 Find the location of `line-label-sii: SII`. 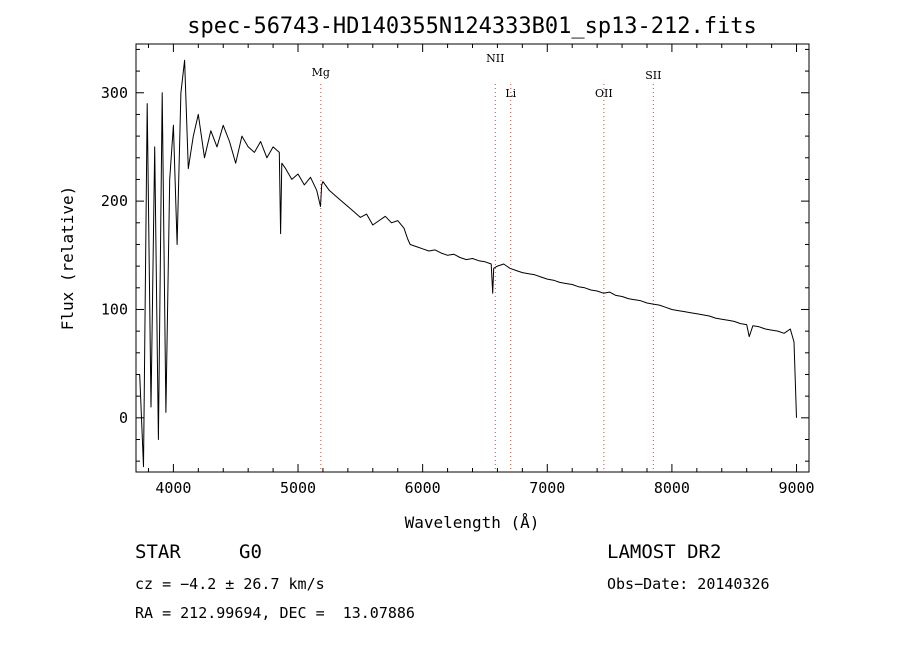

line-label-sii: SII is located at coordinates (653, 75).